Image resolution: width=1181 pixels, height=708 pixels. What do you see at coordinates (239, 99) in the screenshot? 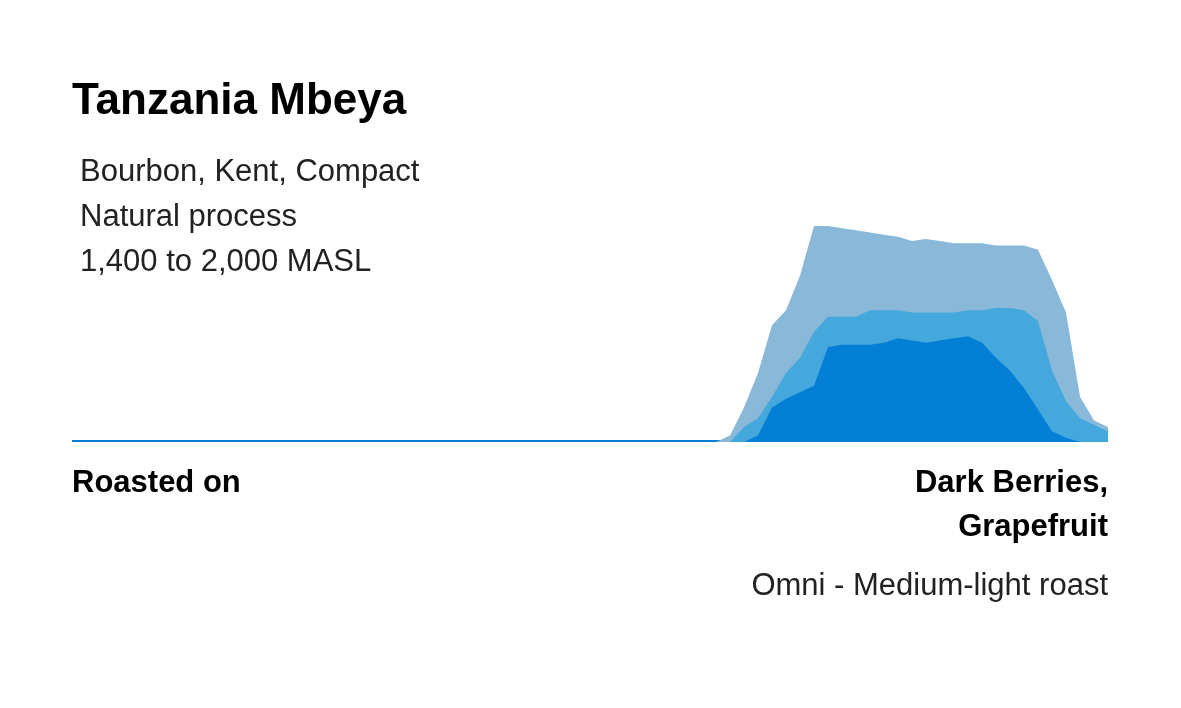
I see `chart-title: Tanzania Mbeya` at bounding box center [239, 99].